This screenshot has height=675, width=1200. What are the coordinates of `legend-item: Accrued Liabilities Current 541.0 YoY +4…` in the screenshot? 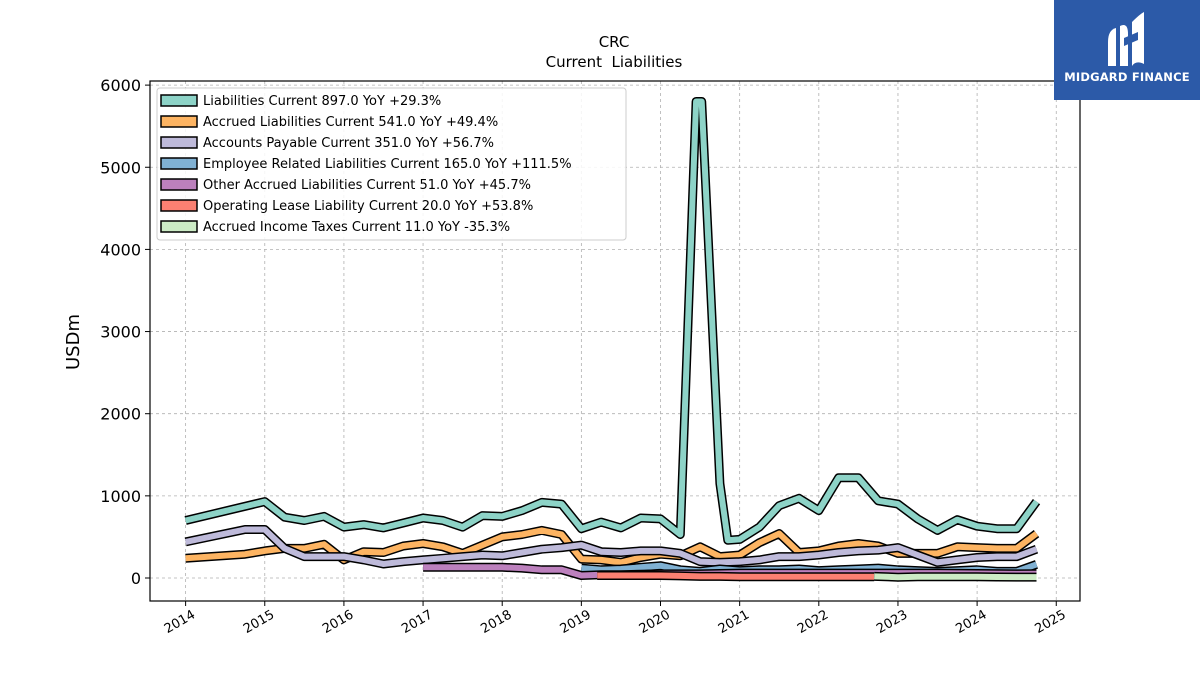 It's located at (329, 122).